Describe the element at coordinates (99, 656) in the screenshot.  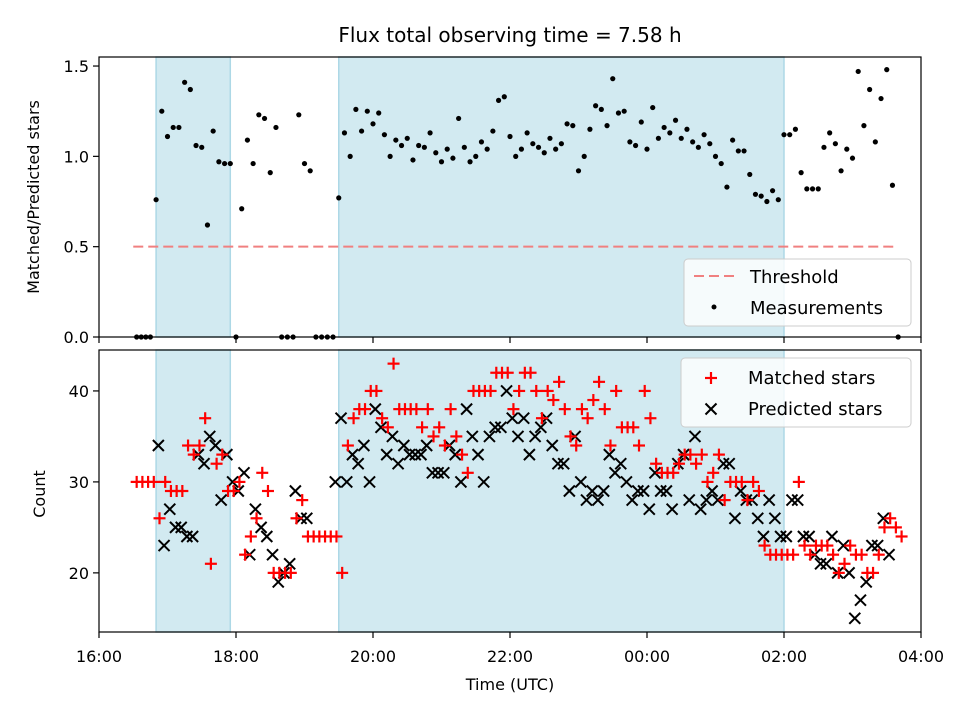
I see `x-tick-label: 16:00` at that location.